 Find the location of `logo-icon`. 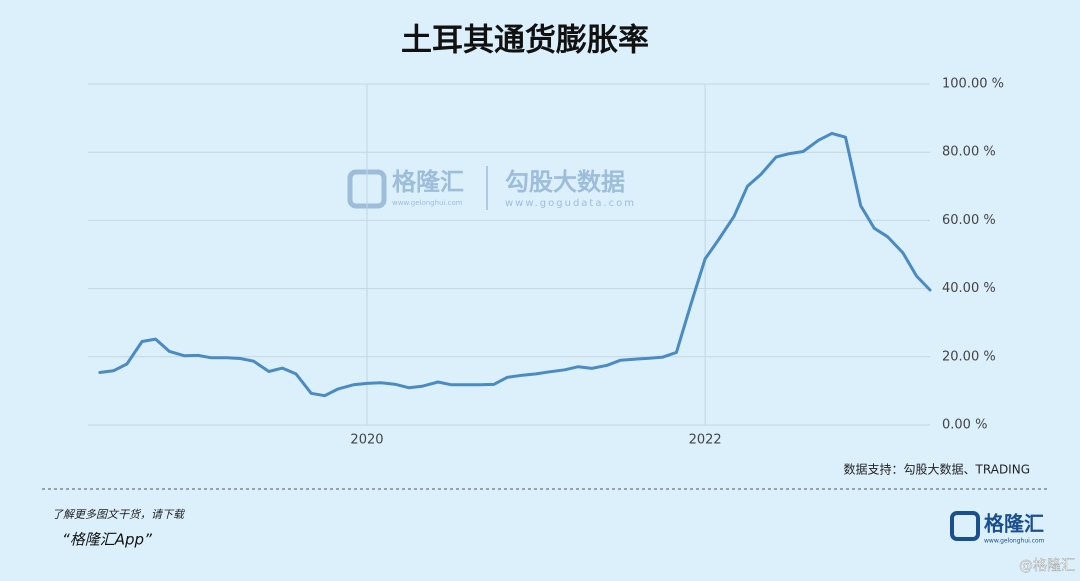

logo-icon is located at coordinates (965, 526).